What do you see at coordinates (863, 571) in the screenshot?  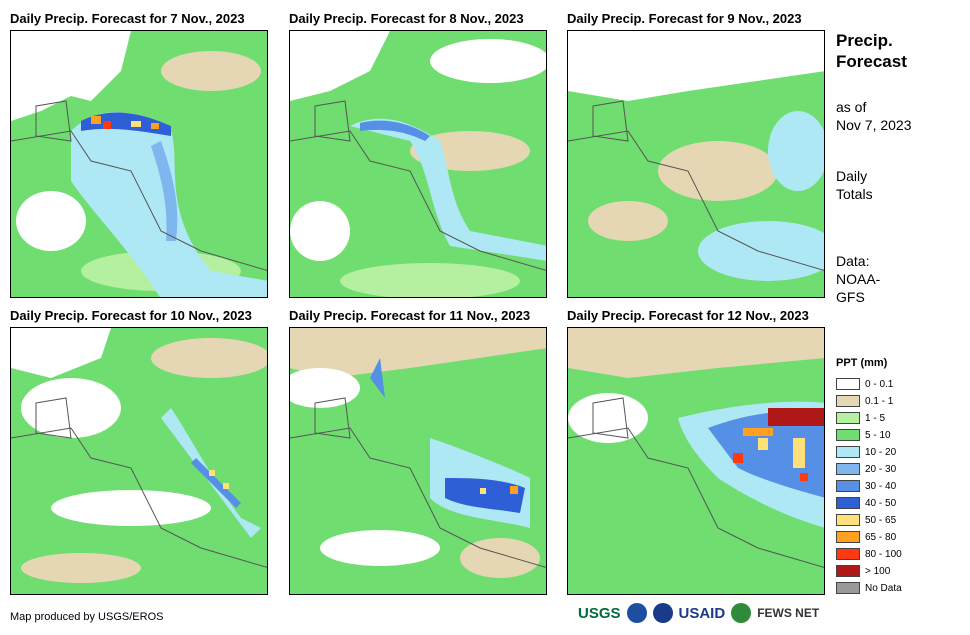 I see `legend-item: > 100` at bounding box center [863, 571].